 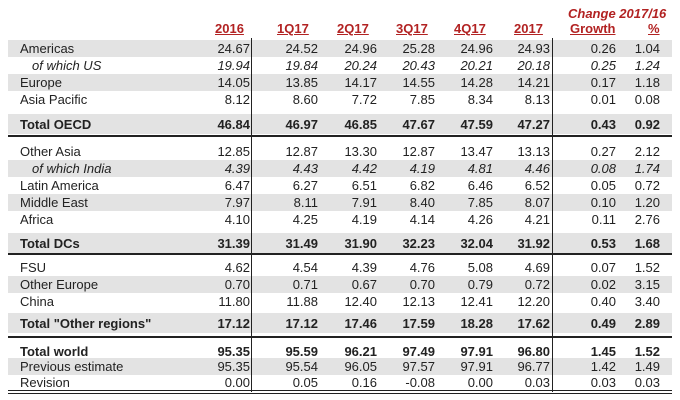 What do you see at coordinates (233, 151) in the screenshot?
I see `cell-2016: 12.85` at bounding box center [233, 151].